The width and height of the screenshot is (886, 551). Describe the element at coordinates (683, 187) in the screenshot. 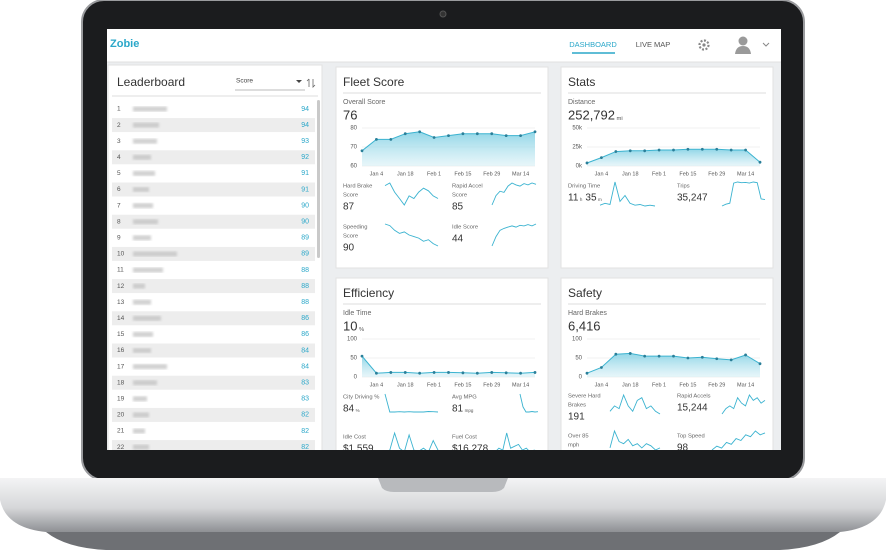

I see `stat-label: Trips` at that location.